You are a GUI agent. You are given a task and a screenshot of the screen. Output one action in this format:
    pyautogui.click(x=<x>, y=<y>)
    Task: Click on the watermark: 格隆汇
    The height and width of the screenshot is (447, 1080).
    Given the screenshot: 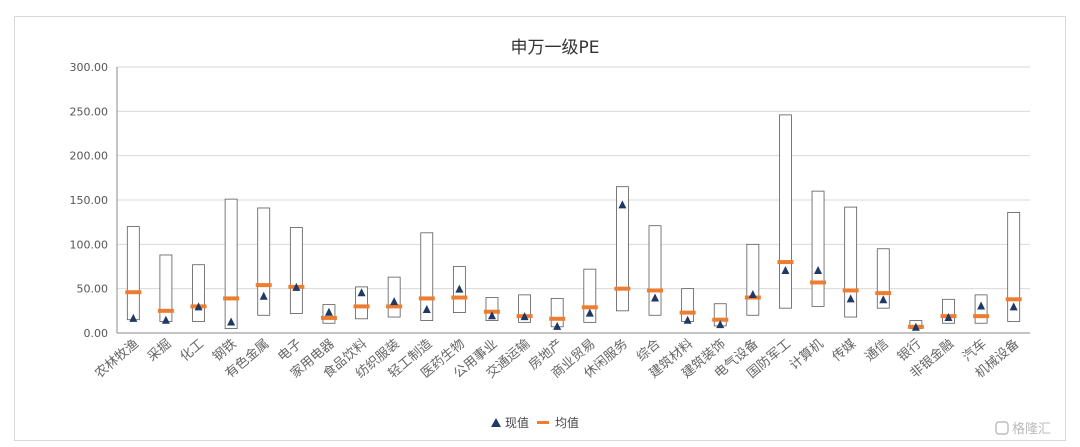 What is the action you would take?
    pyautogui.click(x=1023, y=429)
    